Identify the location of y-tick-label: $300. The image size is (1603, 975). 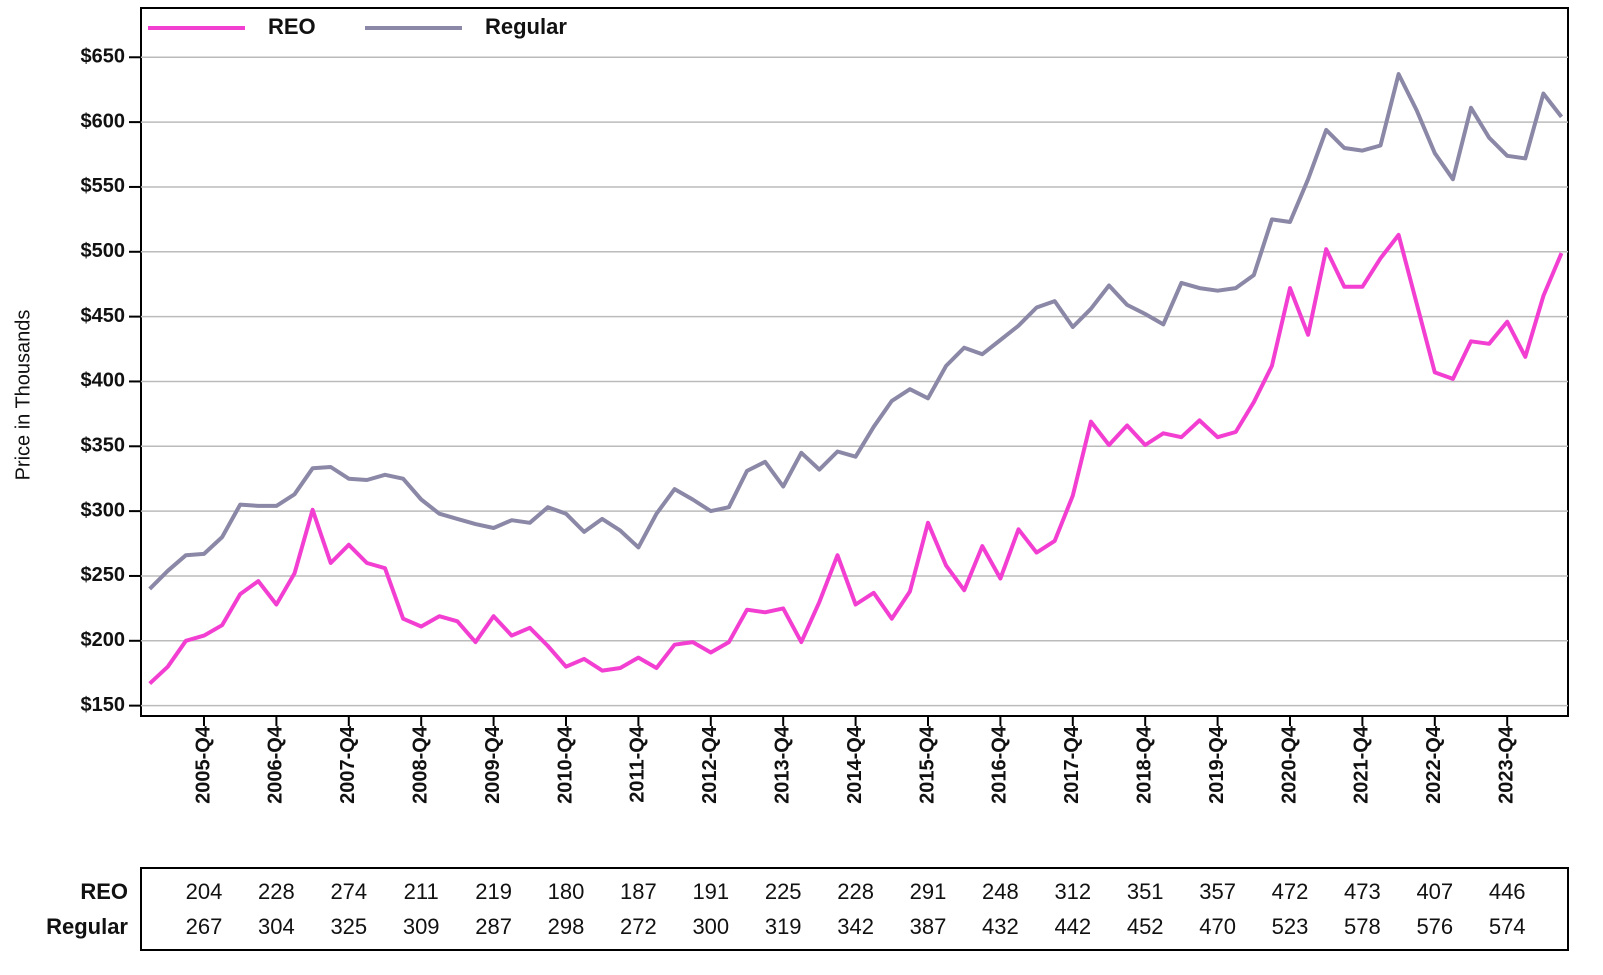
(103, 510).